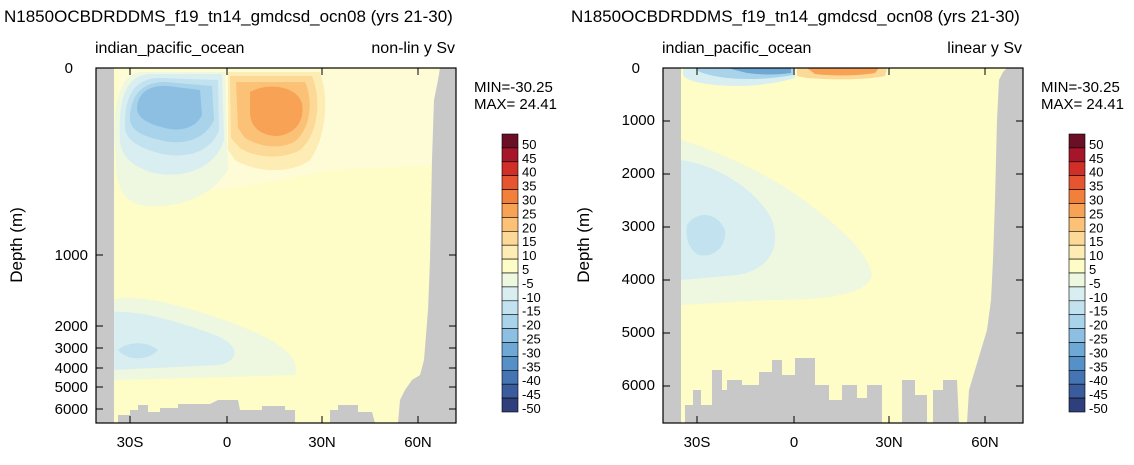 Image resolution: width=1134 pixels, height=465 pixels. I want to click on right-scale-label: linear y Sv, so click(984, 48).